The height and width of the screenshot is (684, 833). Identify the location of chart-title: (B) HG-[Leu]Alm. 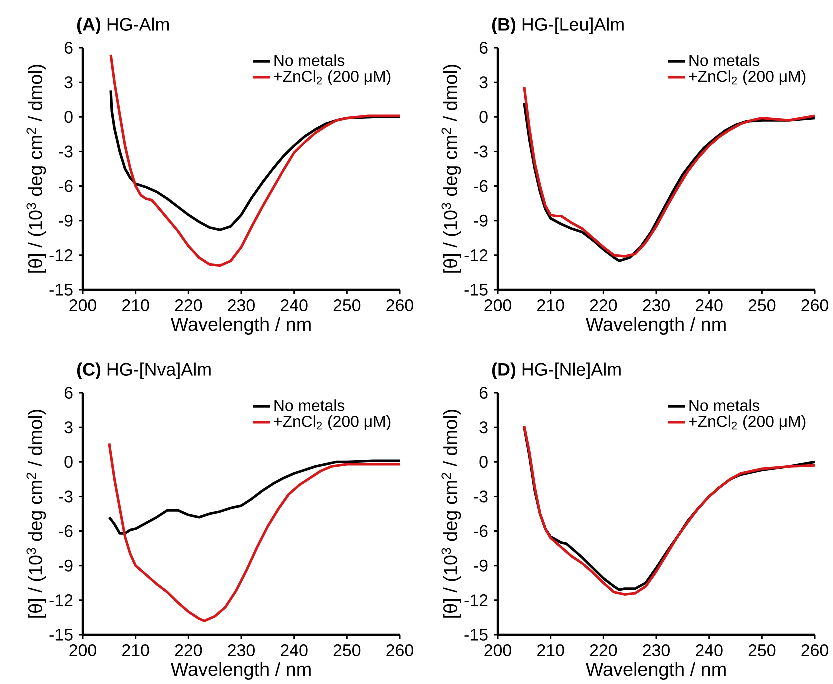
(558, 26).